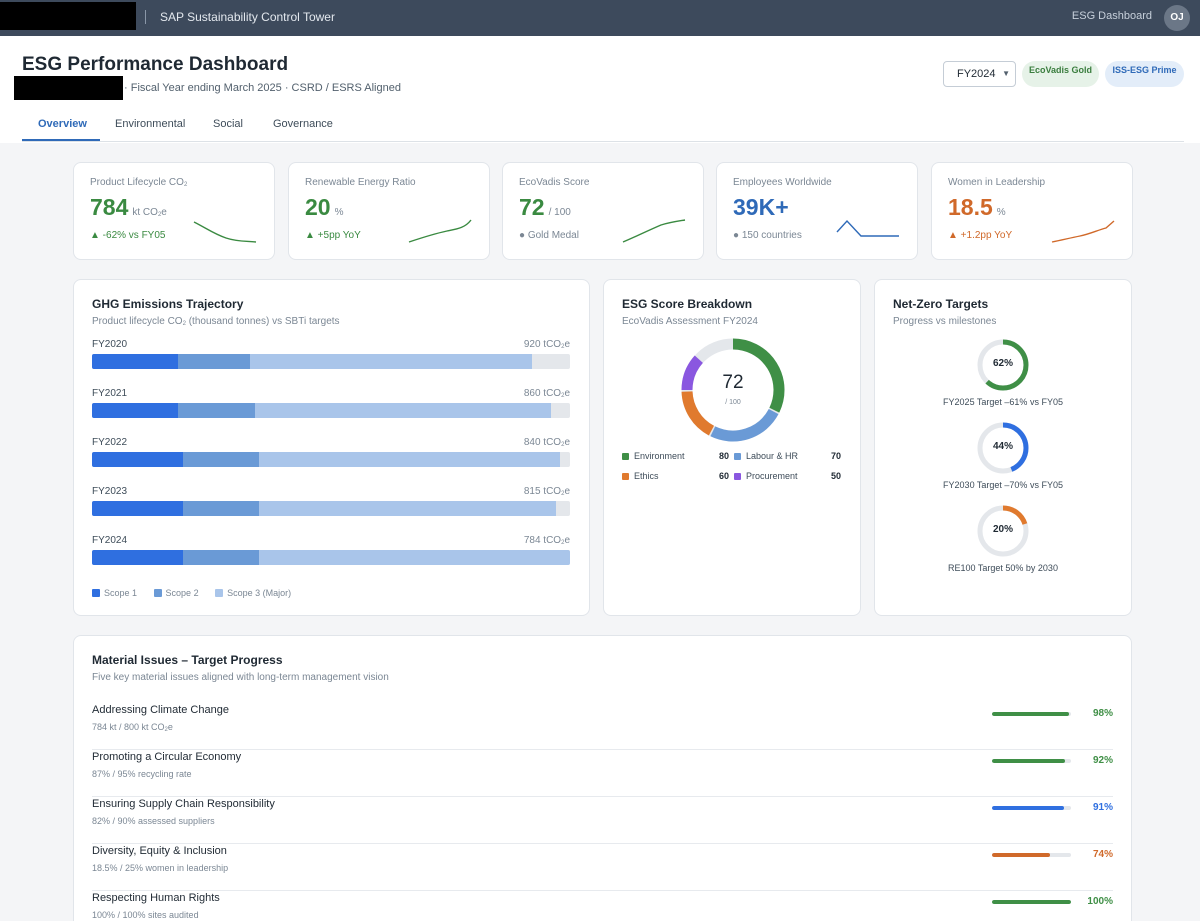 This screenshot has width=1200, height=921. I want to click on ring-percent: 62%, so click(1002, 363).